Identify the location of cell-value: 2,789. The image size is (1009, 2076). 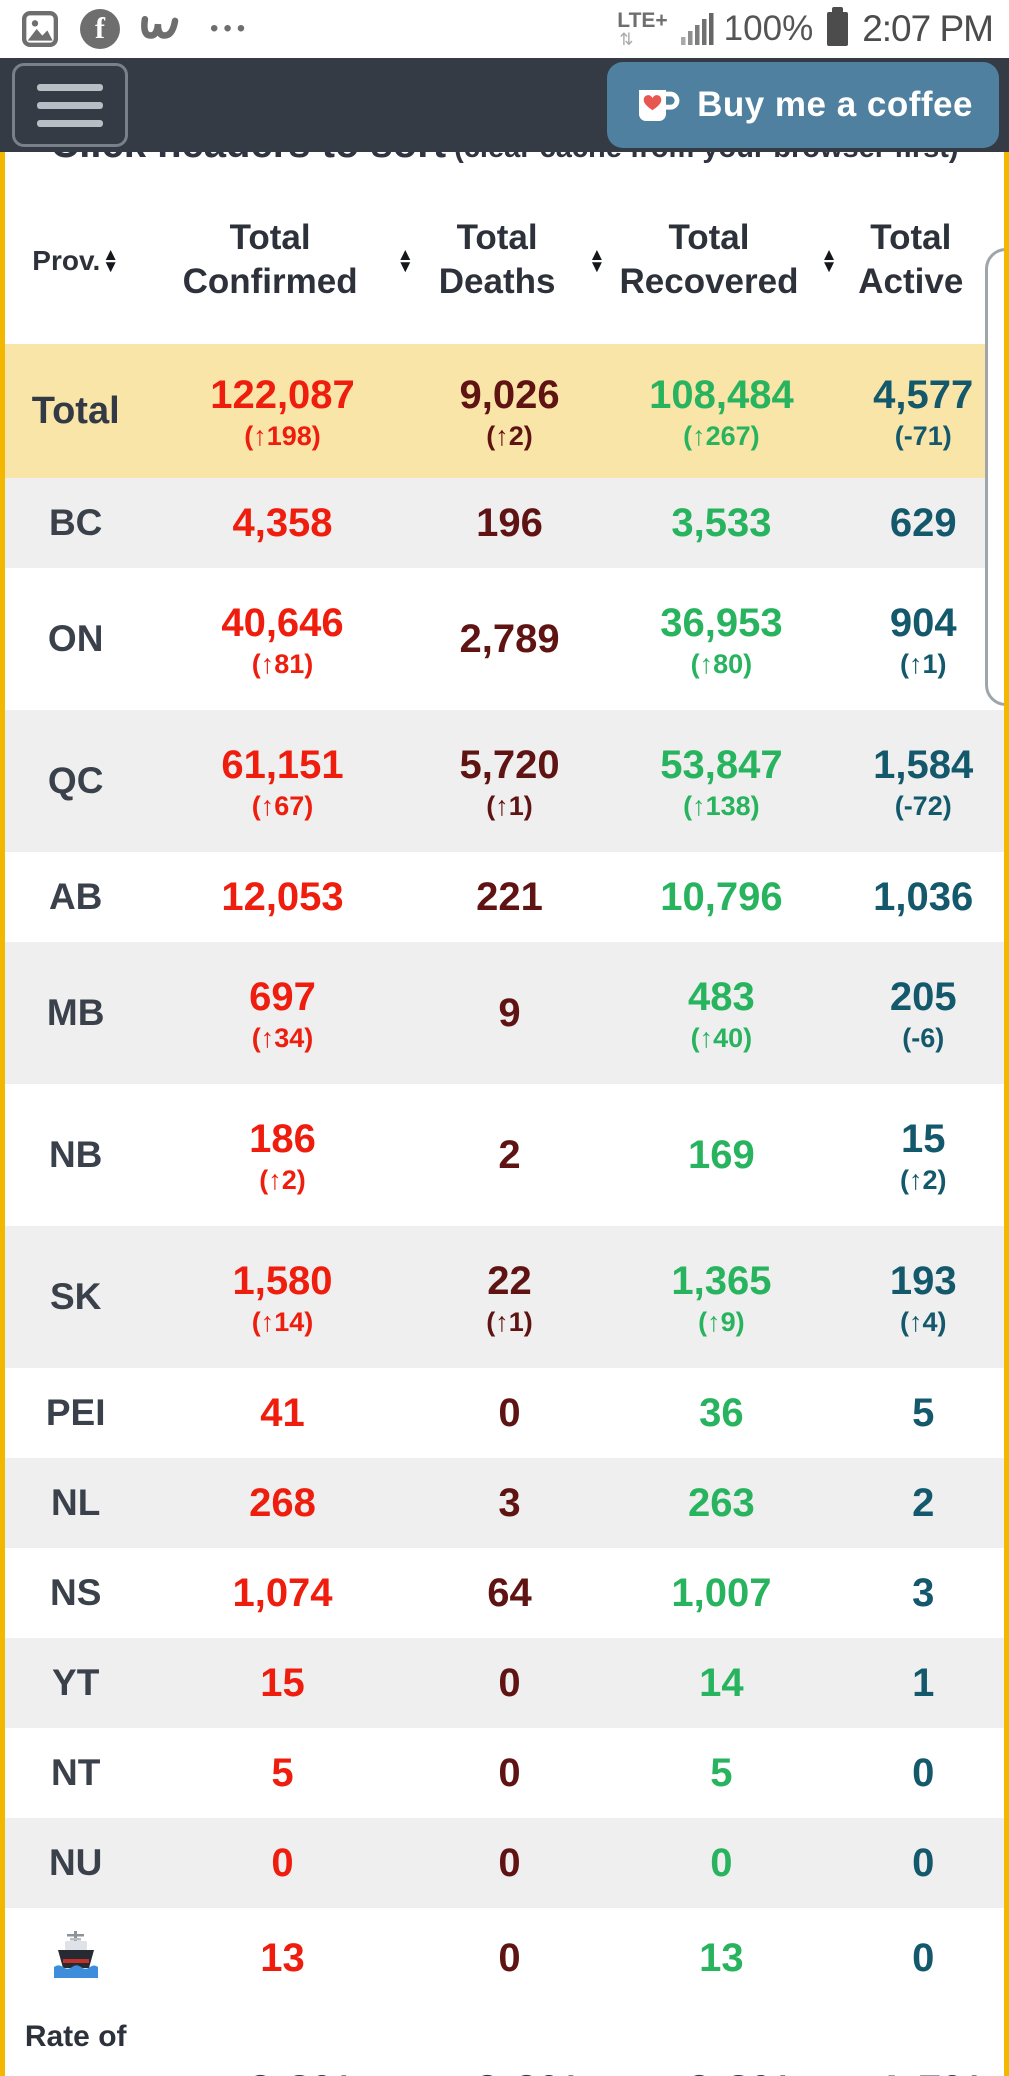
(509, 639).